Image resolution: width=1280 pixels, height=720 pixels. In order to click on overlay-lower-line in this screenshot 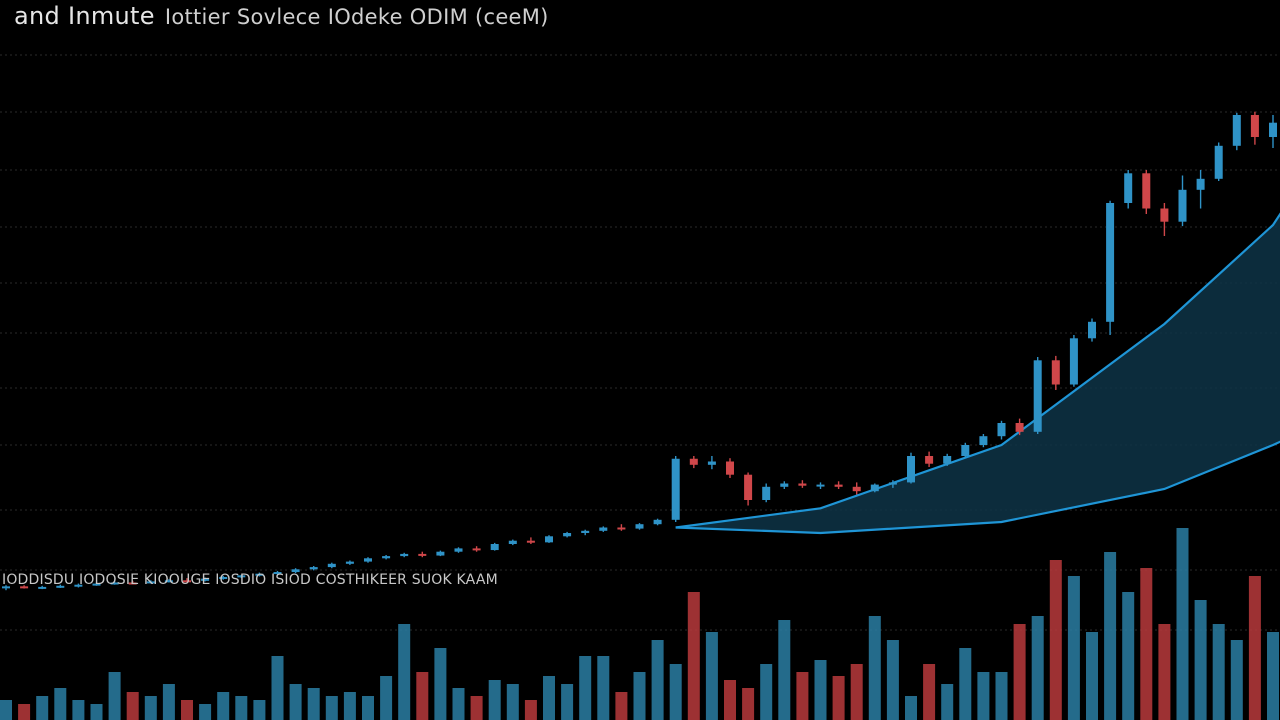, I will do `click(977, 487)`.